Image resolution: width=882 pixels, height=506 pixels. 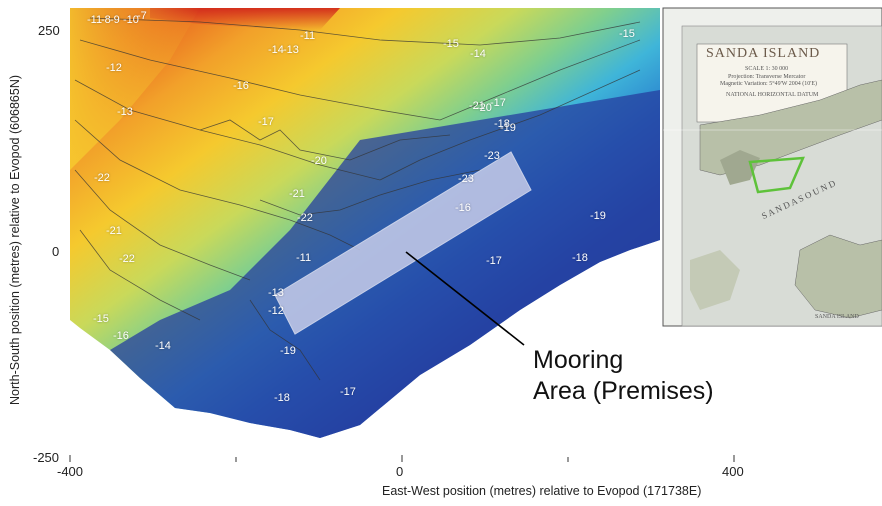 I want to click on inset-highlight-polygon, so click(x=776, y=175).